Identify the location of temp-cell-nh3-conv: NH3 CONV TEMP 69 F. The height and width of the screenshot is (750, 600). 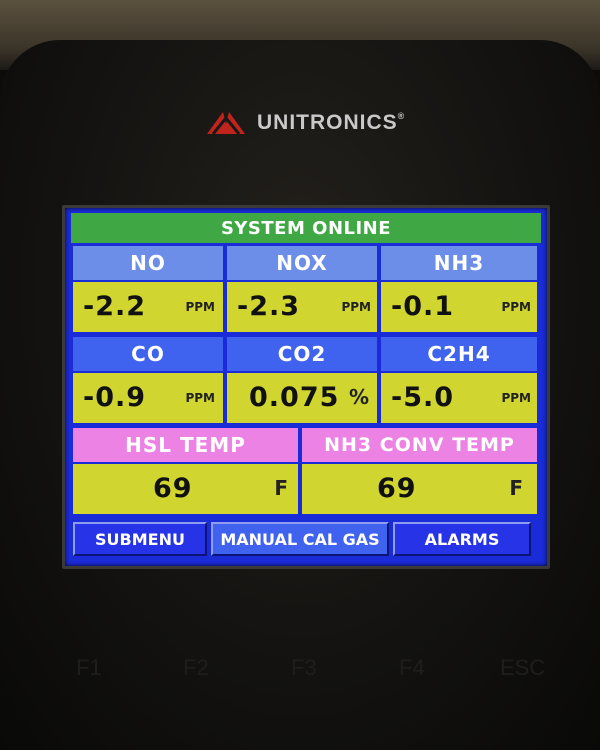
(419, 471).